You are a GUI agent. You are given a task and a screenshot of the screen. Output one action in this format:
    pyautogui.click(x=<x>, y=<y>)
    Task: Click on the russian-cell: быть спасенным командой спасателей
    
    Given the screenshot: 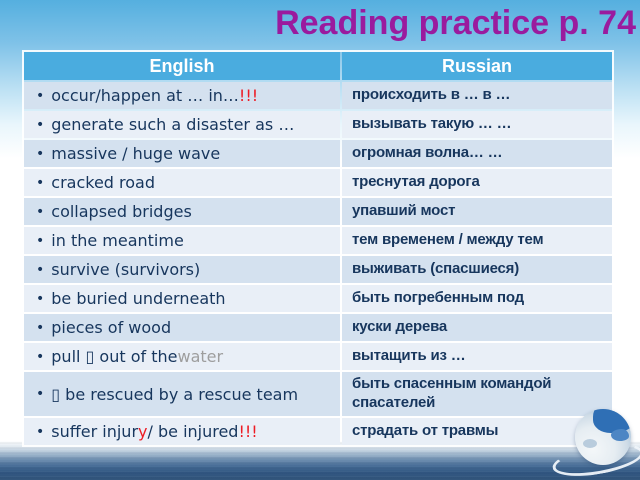 What is the action you would take?
    pyautogui.click(x=477, y=394)
    